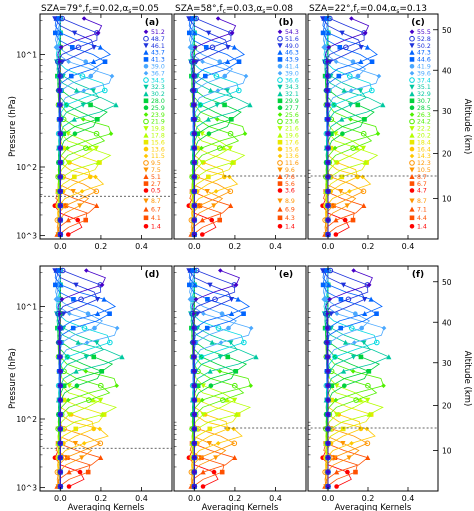 The image size is (474, 511). I want to click on title-part: =0.13, so click(413, 9).